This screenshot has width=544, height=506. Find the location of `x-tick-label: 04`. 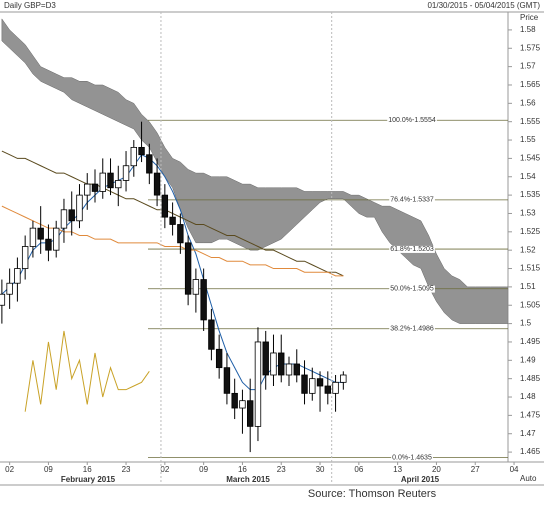

x-tick-label: 04 is located at coordinates (514, 469).